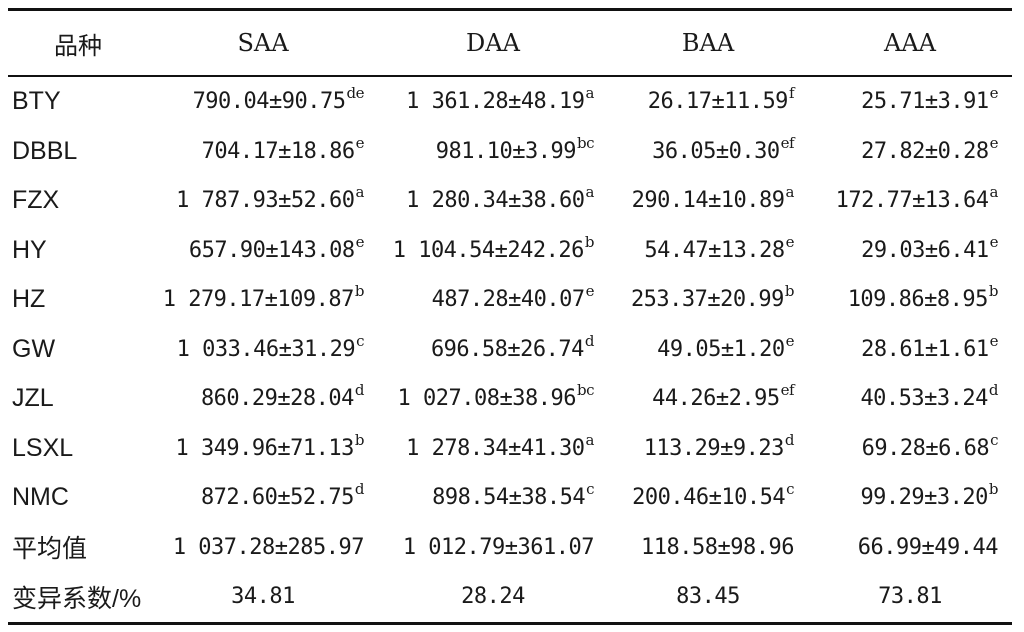 The width and height of the screenshot is (1024, 632). I want to click on cell-daa: 1 012.79±361.07, so click(493, 548).